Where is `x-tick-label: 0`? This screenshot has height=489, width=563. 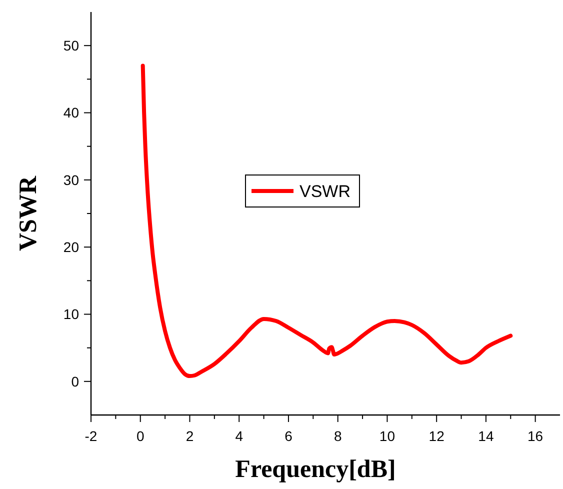
x-tick-label: 0 is located at coordinates (140, 436).